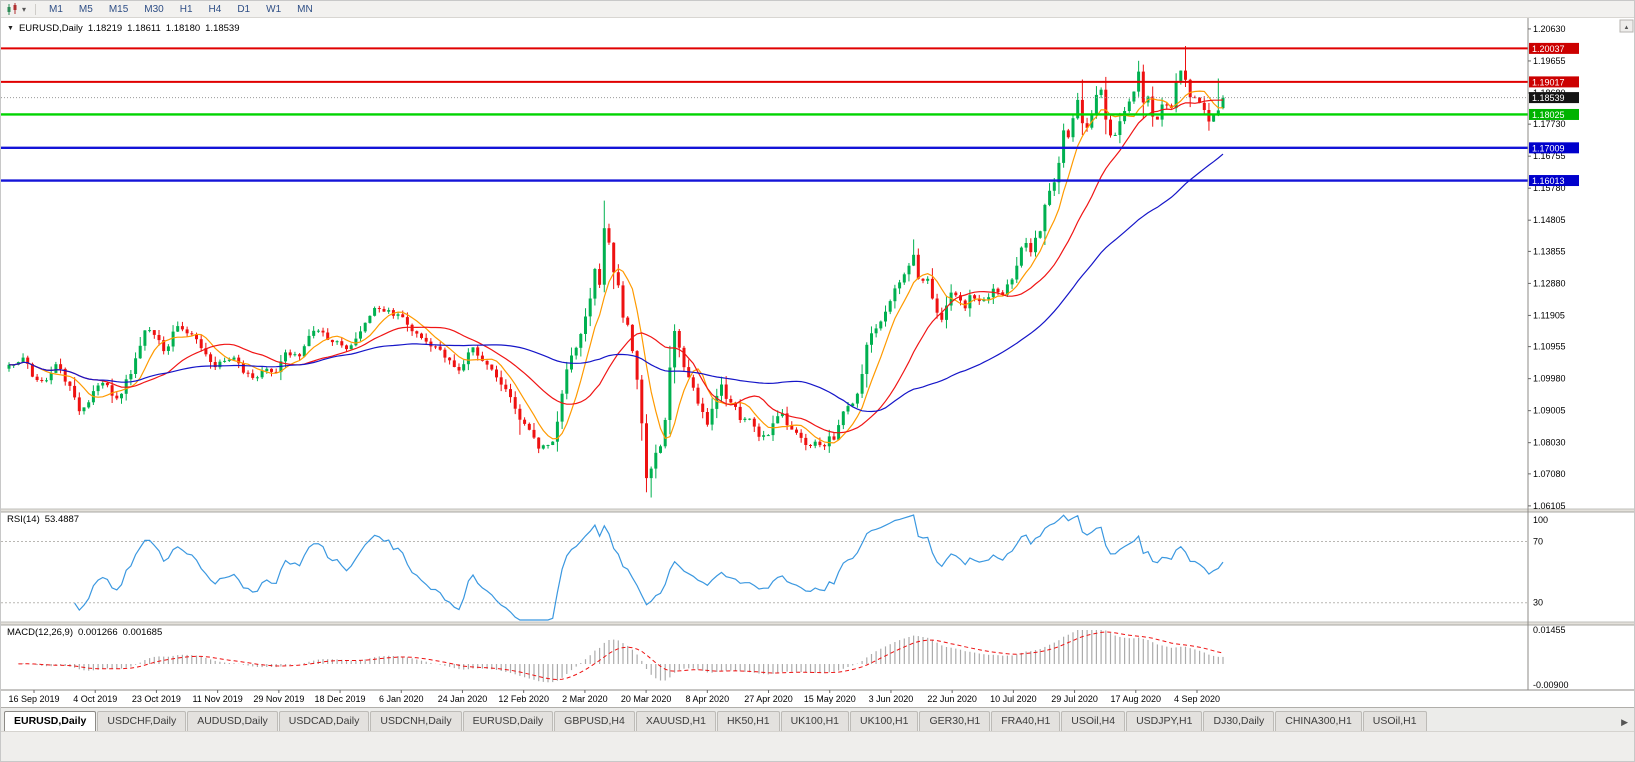 This screenshot has height=762, width=1635. What do you see at coordinates (1548, 115) in the screenshot?
I see `price-badge-value: 1.18025` at bounding box center [1548, 115].